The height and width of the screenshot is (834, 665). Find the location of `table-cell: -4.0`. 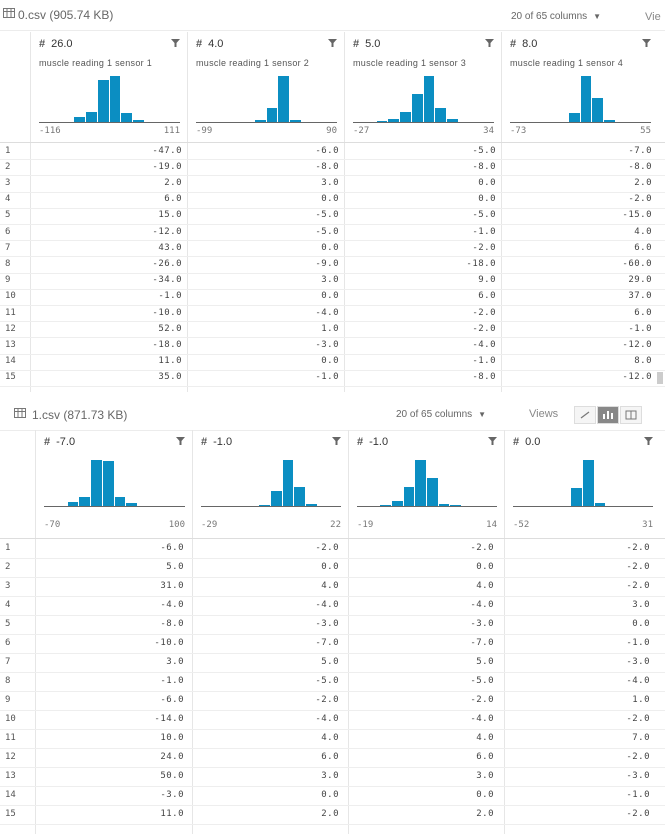

table-cell: -4.0 is located at coordinates (484, 344).